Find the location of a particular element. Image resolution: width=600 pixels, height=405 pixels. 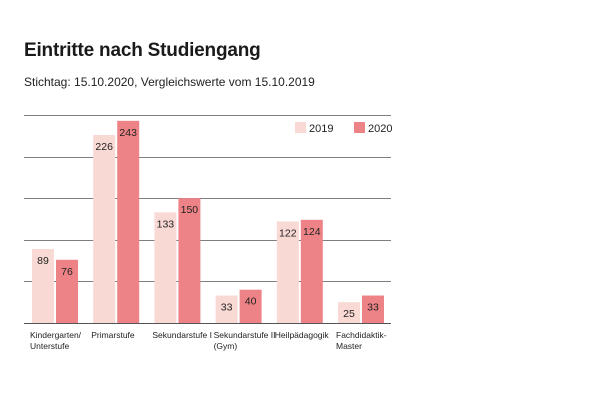

data-label: 243 is located at coordinates (128, 133).